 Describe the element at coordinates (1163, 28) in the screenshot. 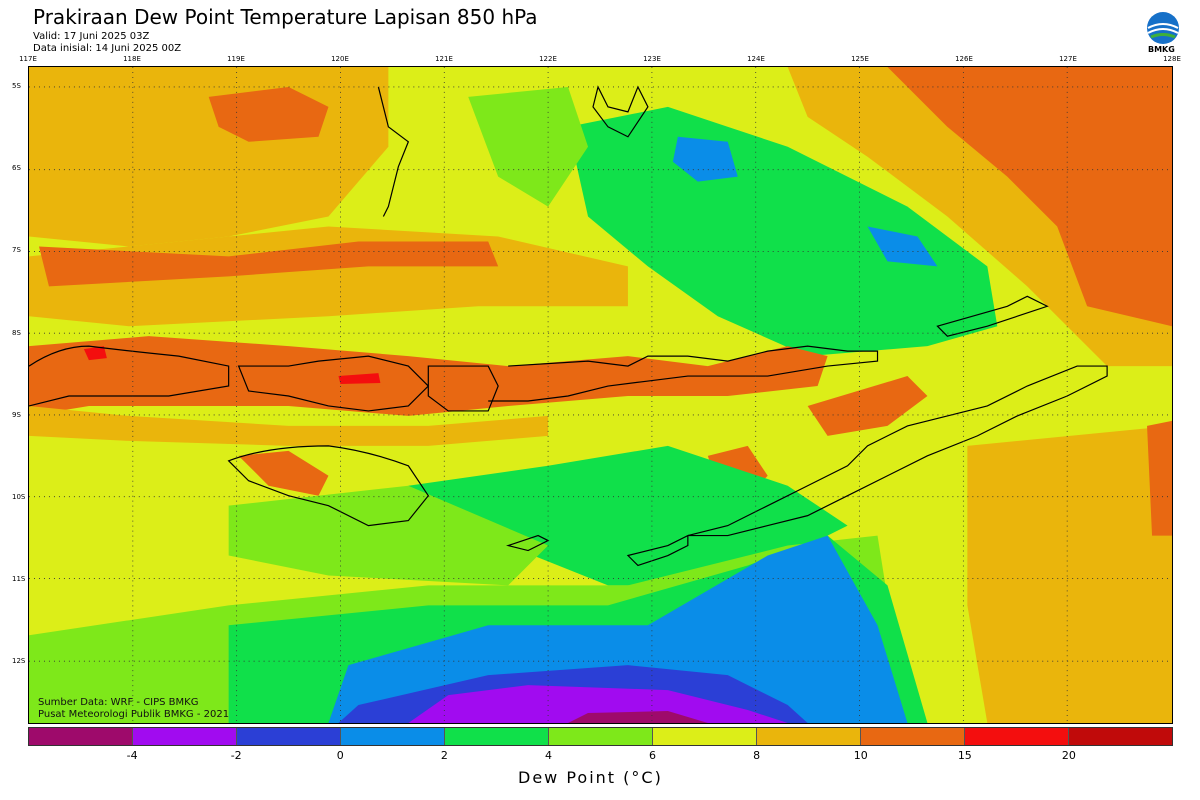

I see `bmkg-logo-icon` at that location.